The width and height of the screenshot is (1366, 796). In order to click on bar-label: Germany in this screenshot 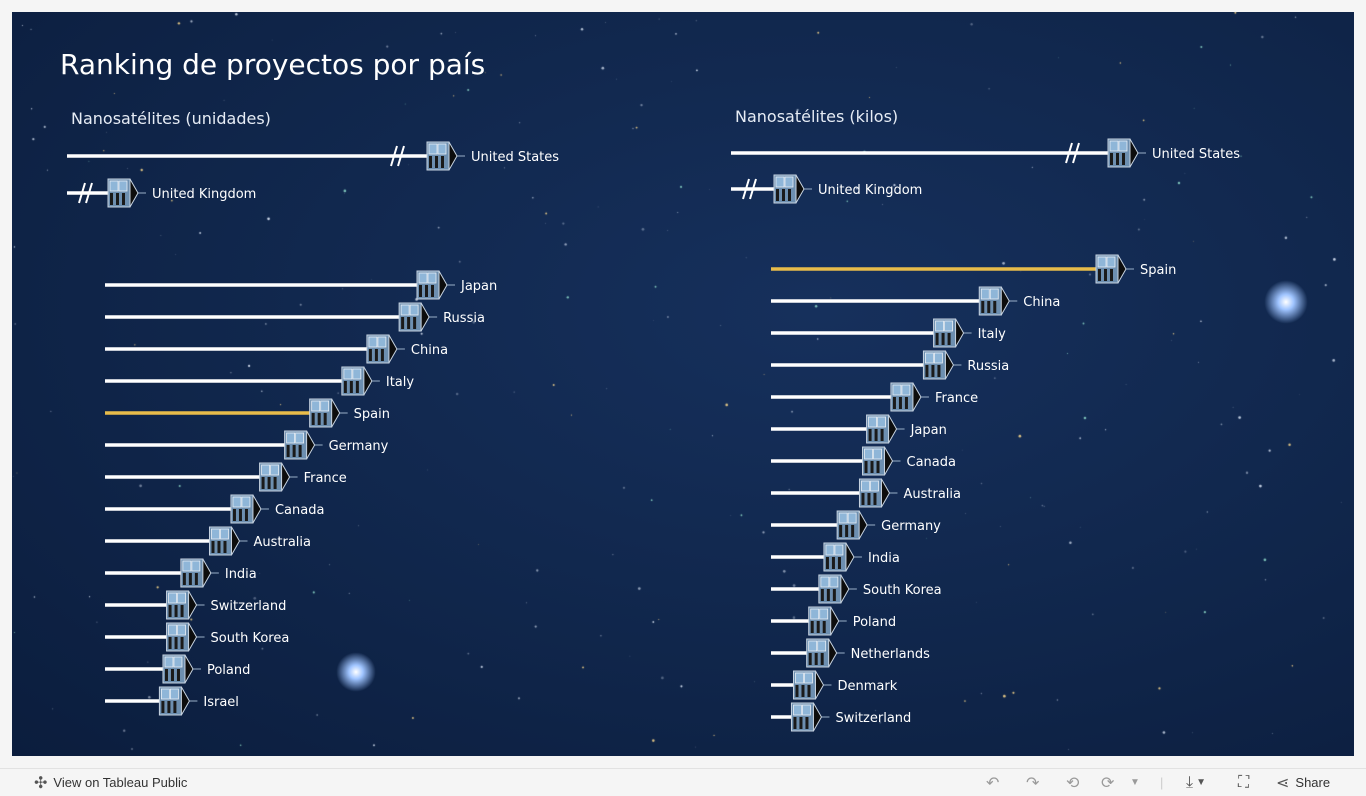, I will do `click(359, 446)`.